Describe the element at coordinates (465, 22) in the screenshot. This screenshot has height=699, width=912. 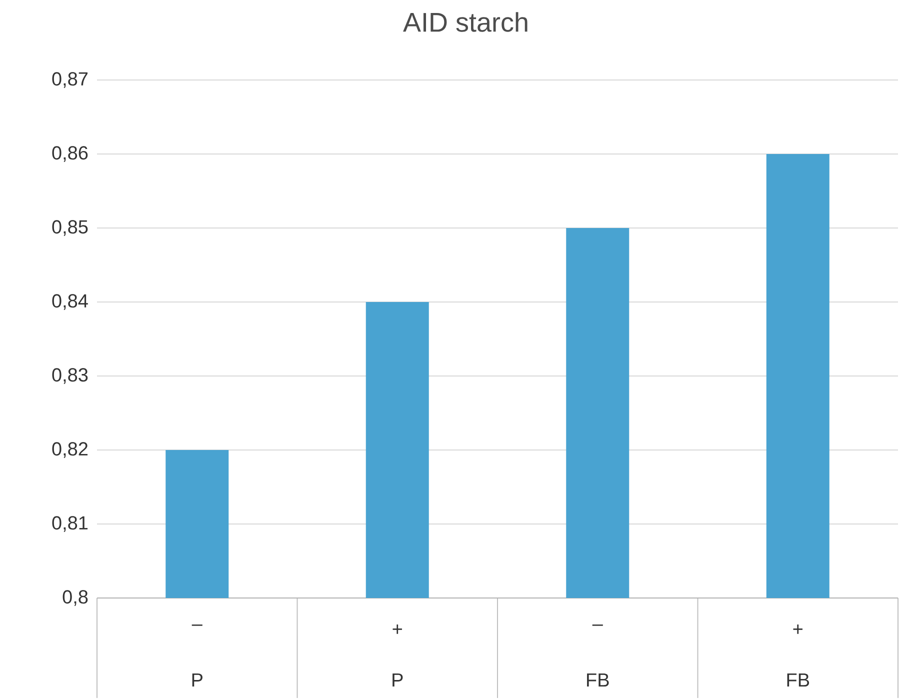
I see `chart-title: AID starch` at that location.